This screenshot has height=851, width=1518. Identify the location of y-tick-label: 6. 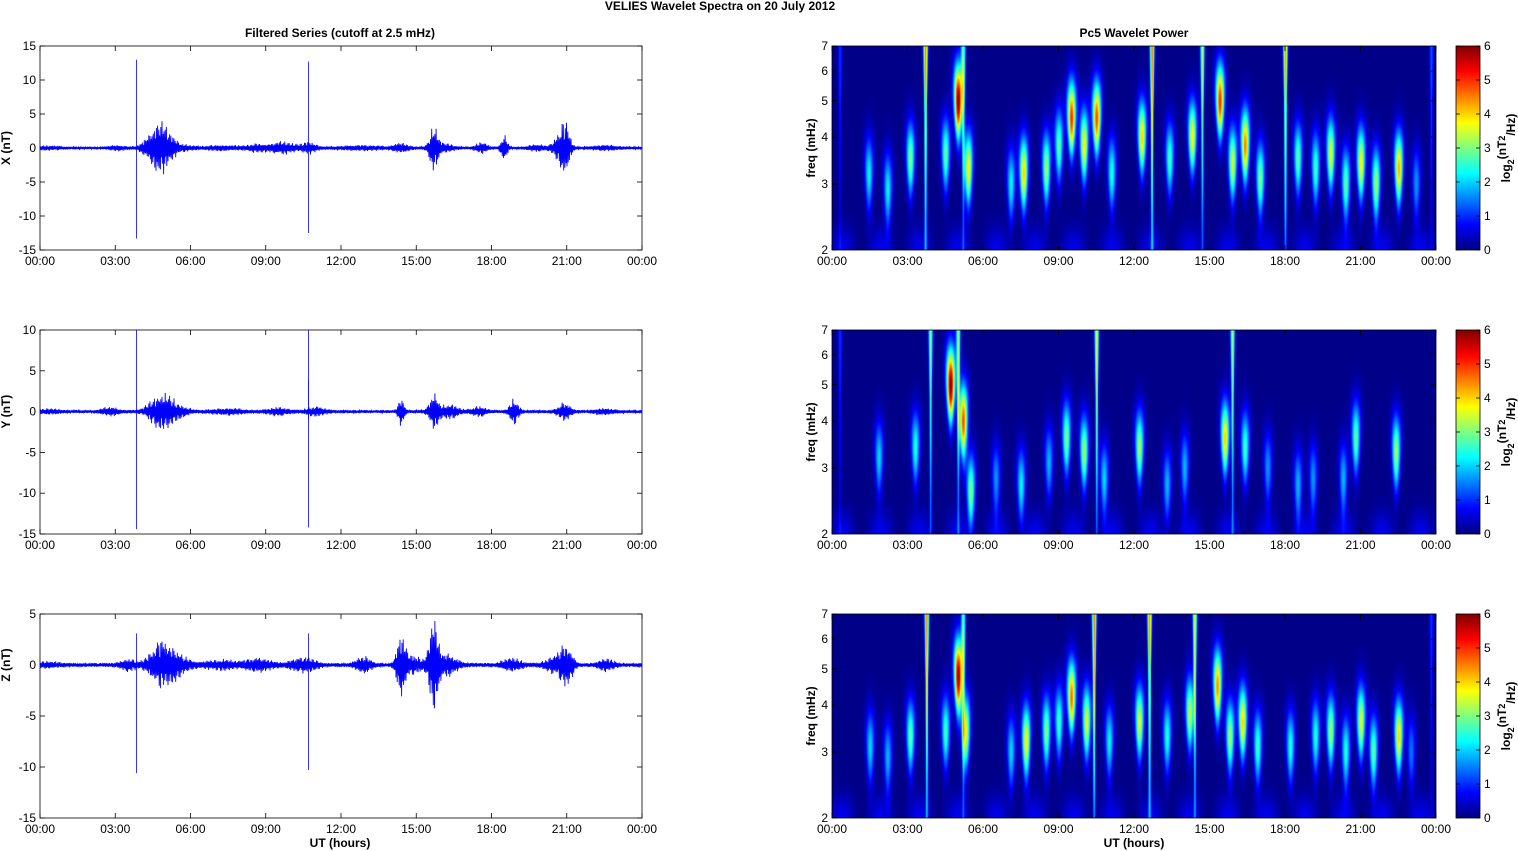
(824, 71).